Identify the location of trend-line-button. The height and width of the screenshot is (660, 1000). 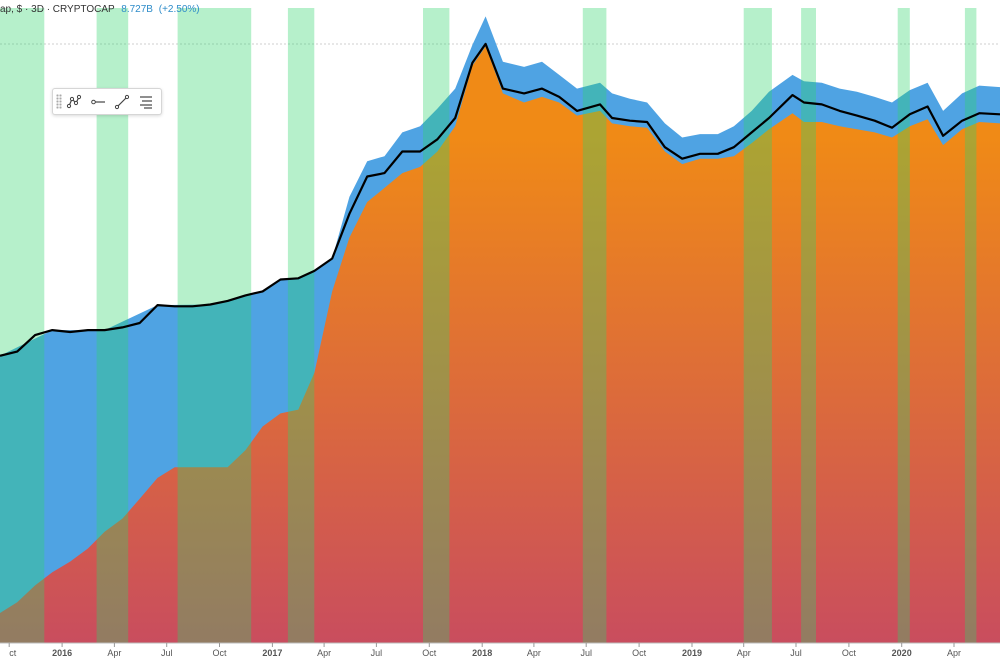
(122, 101).